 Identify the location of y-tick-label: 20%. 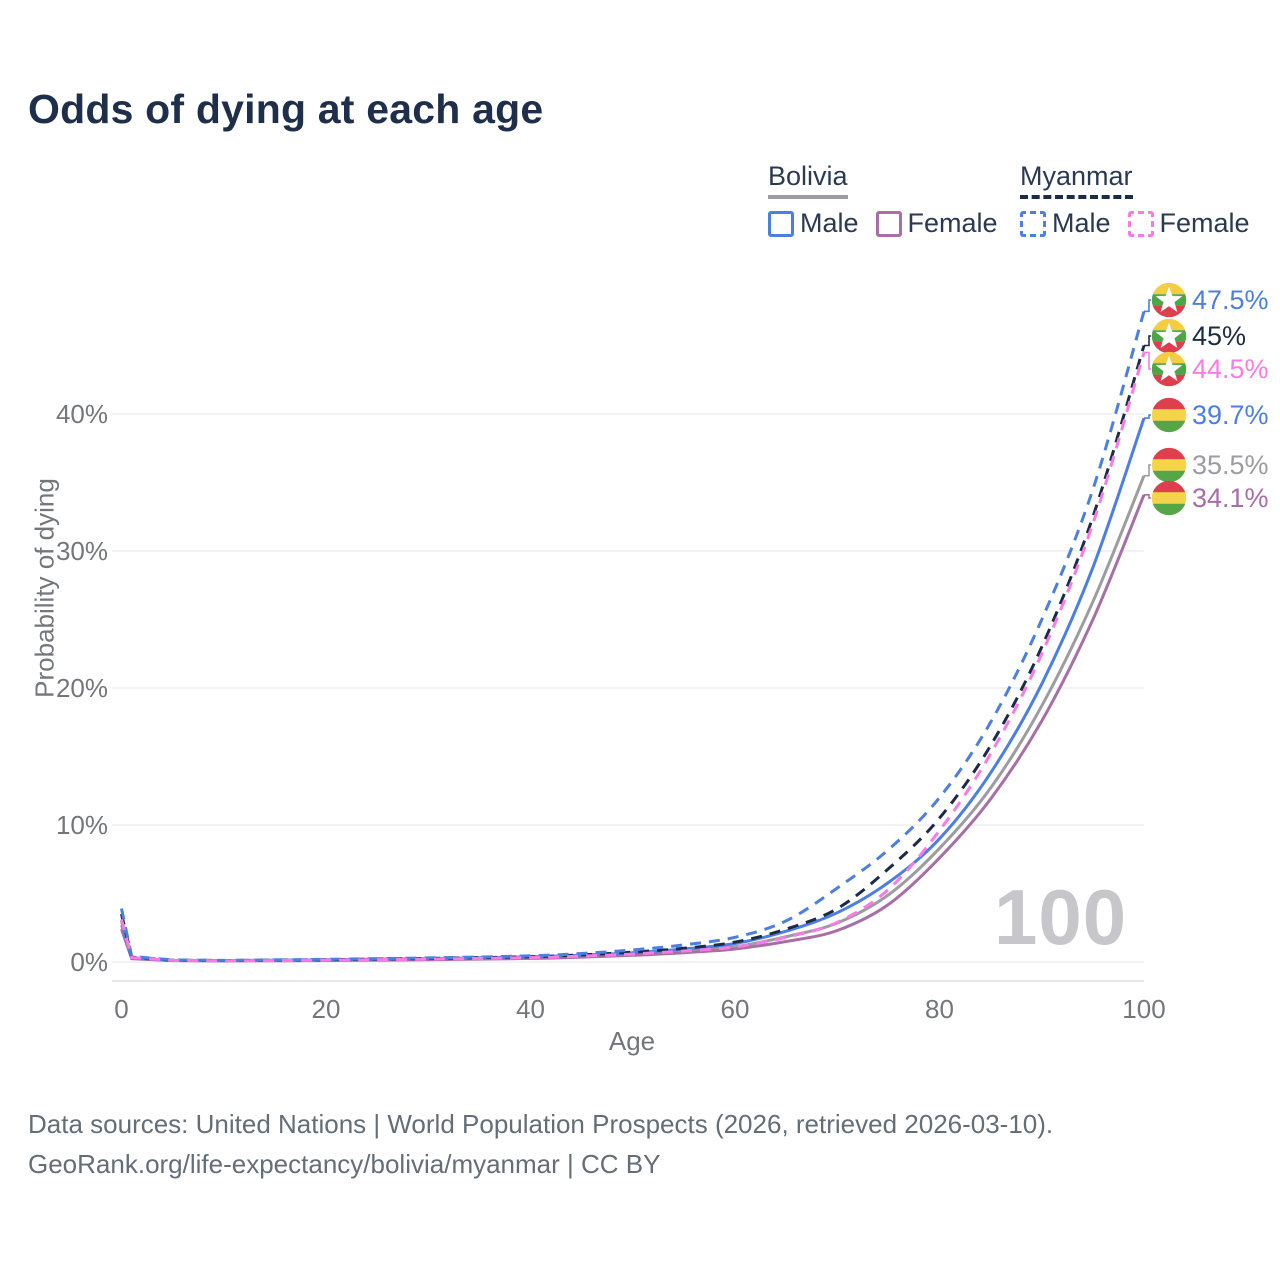
(81, 688).